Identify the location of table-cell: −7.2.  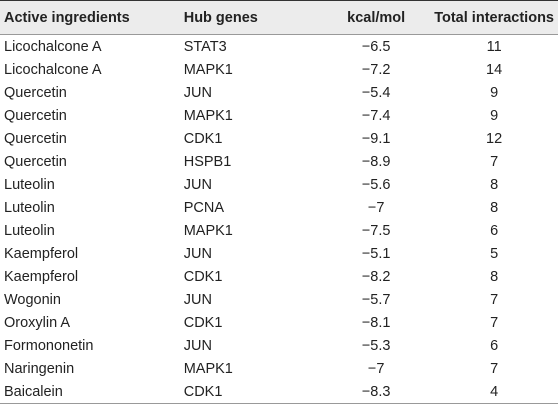
(376, 69).